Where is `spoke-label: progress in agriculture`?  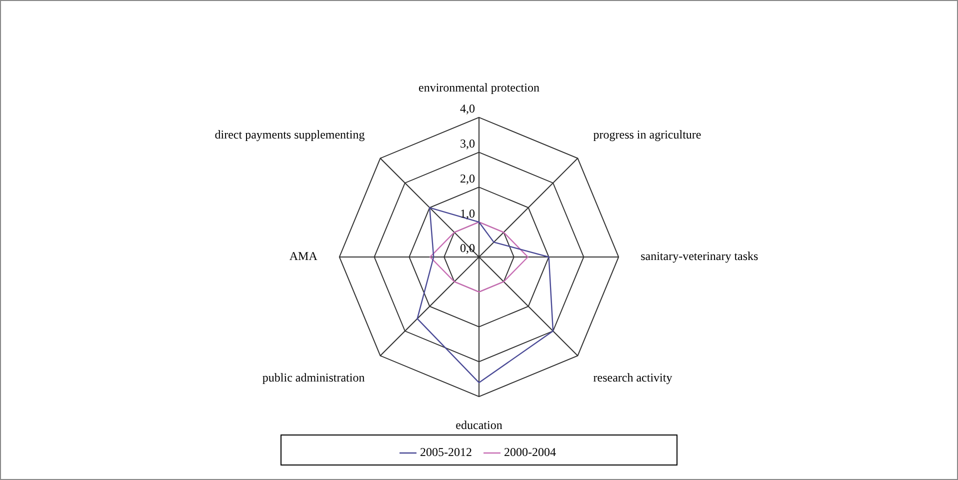 spoke-label: progress in agriculture is located at coordinates (647, 135).